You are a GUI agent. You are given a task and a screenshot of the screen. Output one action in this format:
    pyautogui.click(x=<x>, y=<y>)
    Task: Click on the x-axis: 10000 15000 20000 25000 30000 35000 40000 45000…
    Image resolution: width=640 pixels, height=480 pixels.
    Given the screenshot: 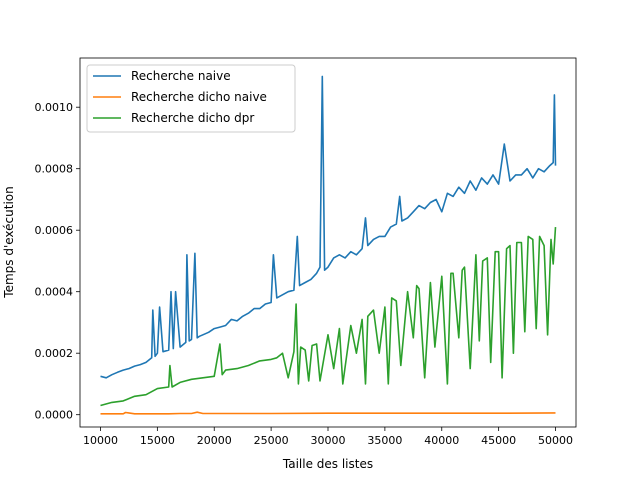 What is the action you would take?
    pyautogui.click(x=328, y=437)
    